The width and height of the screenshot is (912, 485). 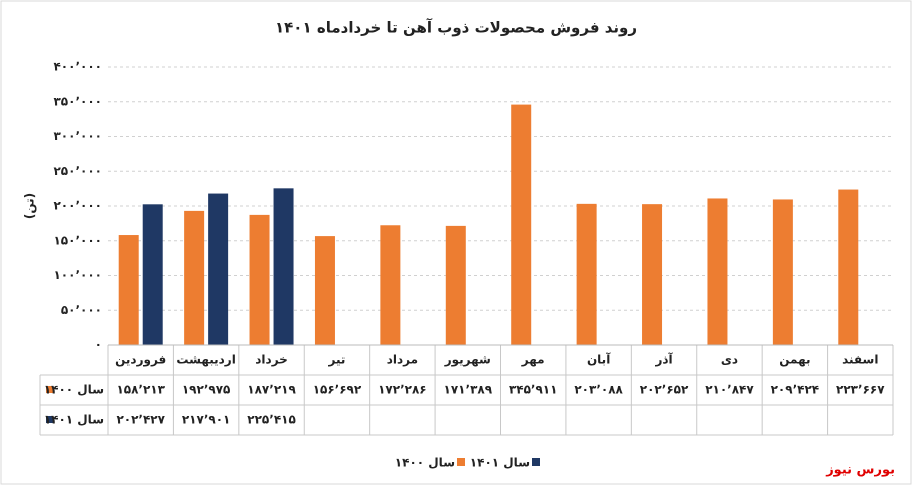 I want to click on y-tick-label: ۱۰۰٬۰۰۰, so click(x=77, y=275).